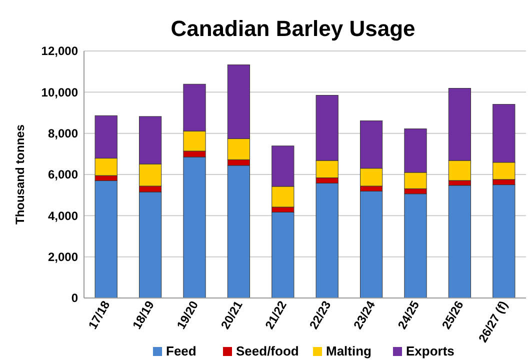 The width and height of the screenshot is (530, 360). I want to click on y-tick-label: 6,000, so click(63, 175).